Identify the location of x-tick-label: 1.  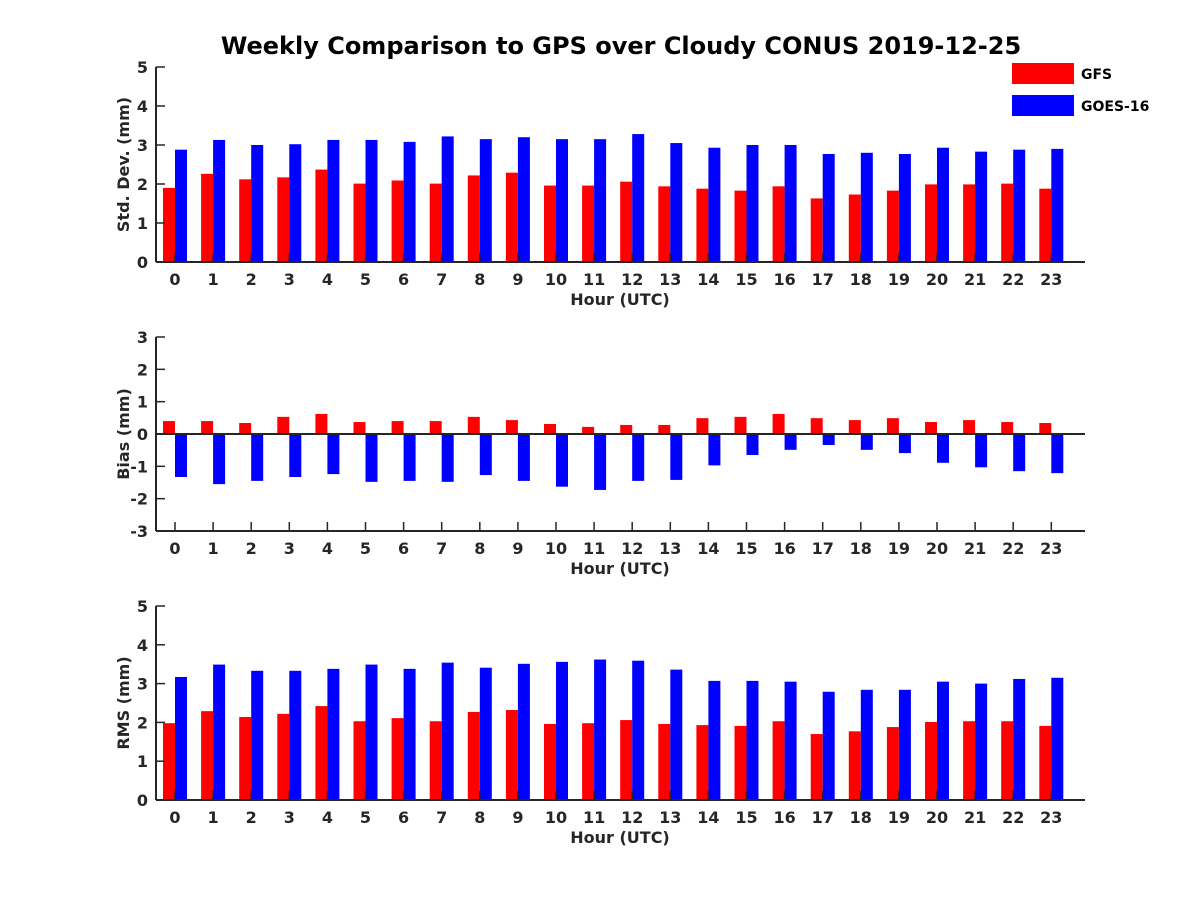
(213, 817).